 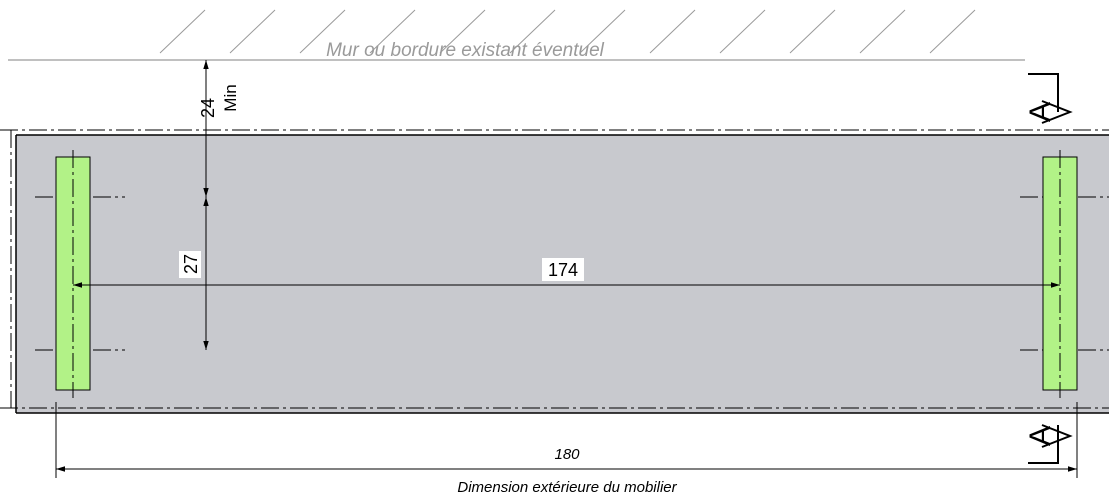 I want to click on clearance-value: 24, so click(x=208, y=108).